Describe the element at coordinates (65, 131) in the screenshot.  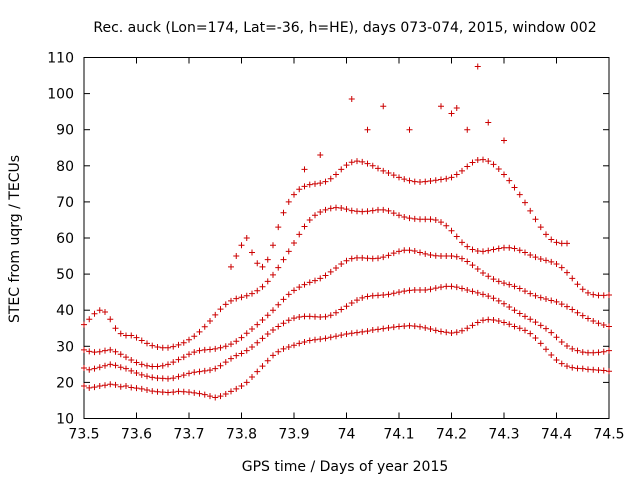
I see `y-tick-label: 90` at that location.